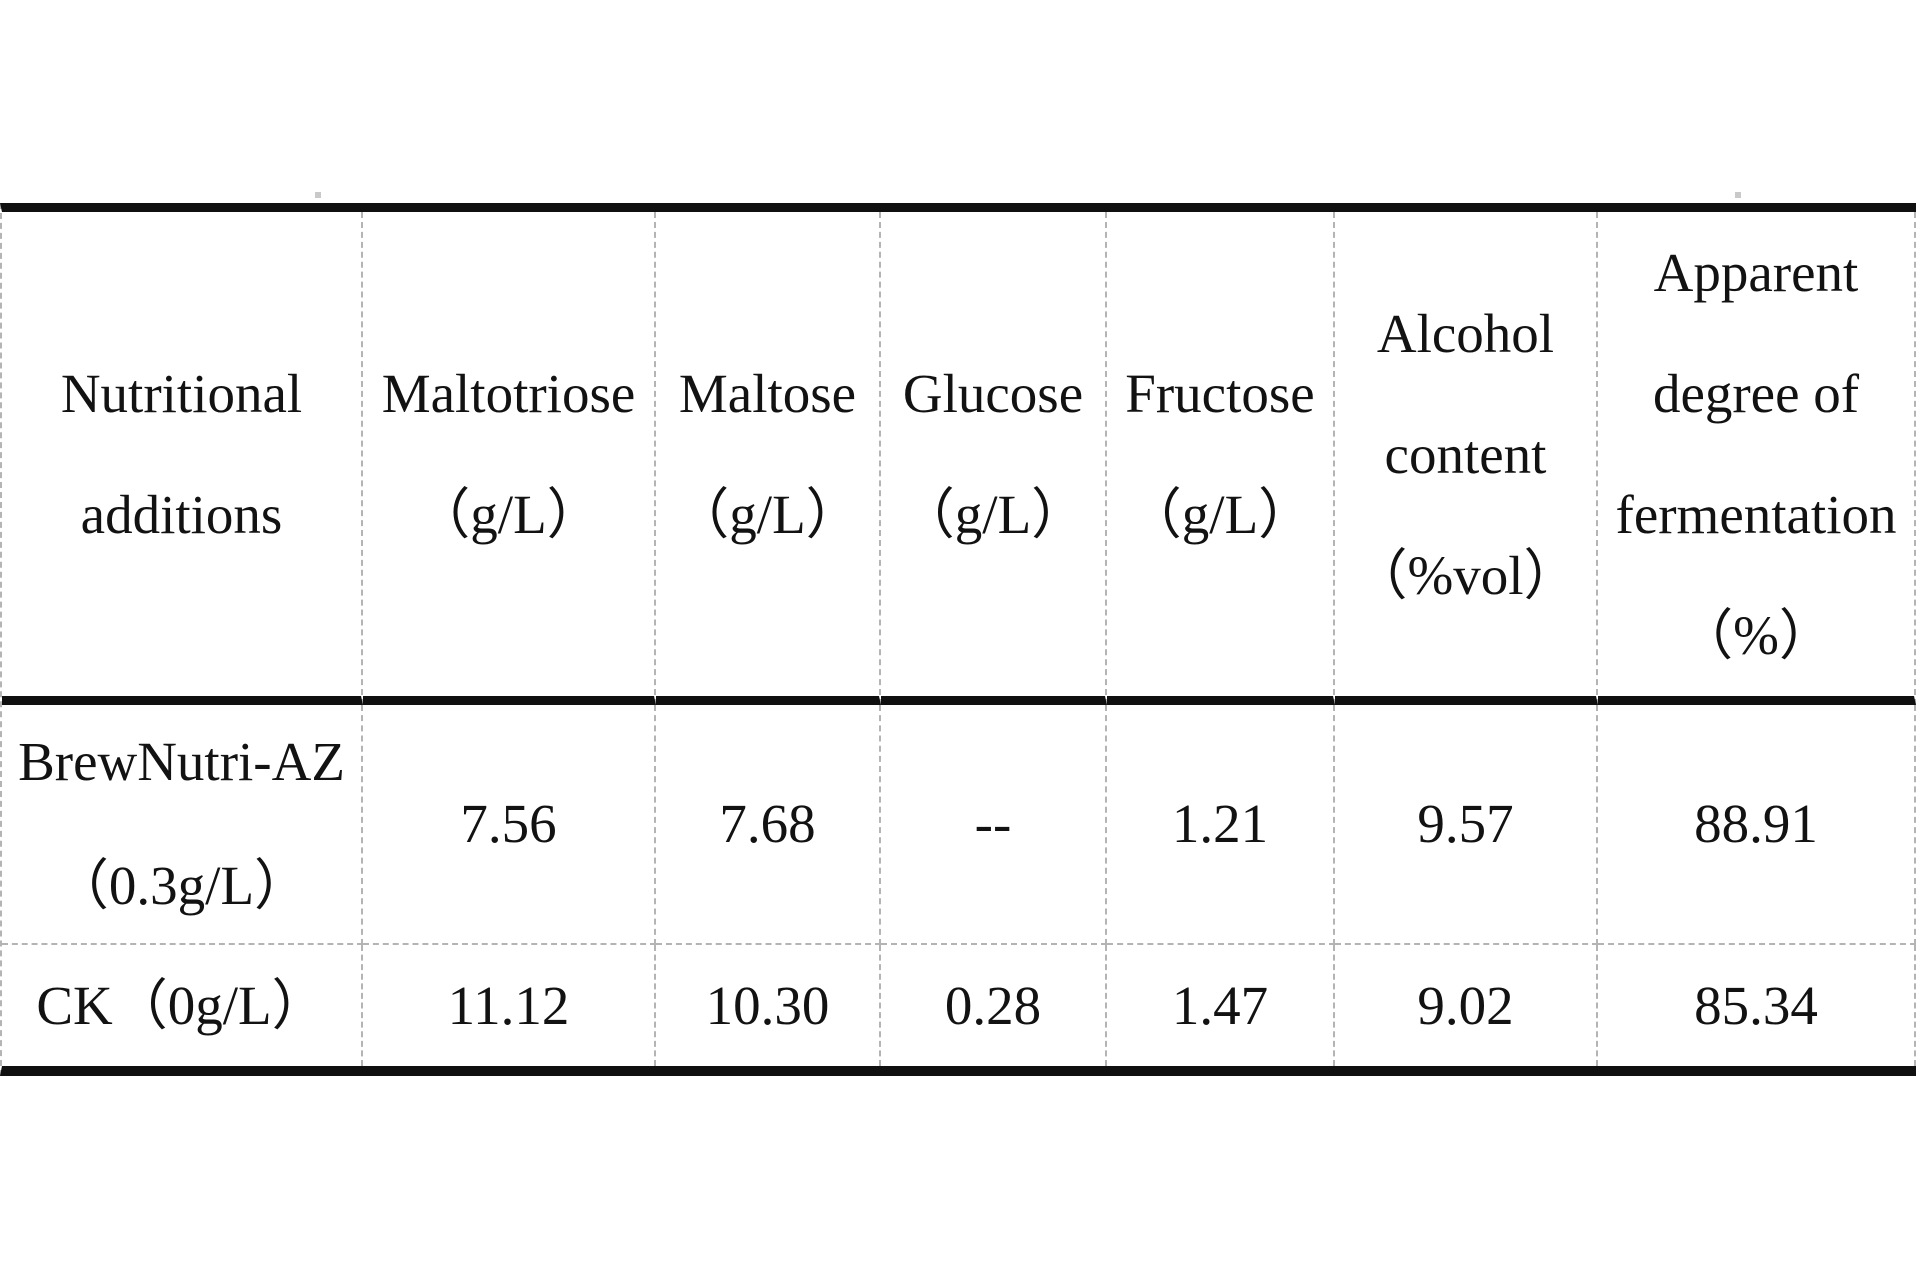  I want to click on cell-brewnutri-alcohol: 9.57, so click(1466, 825).